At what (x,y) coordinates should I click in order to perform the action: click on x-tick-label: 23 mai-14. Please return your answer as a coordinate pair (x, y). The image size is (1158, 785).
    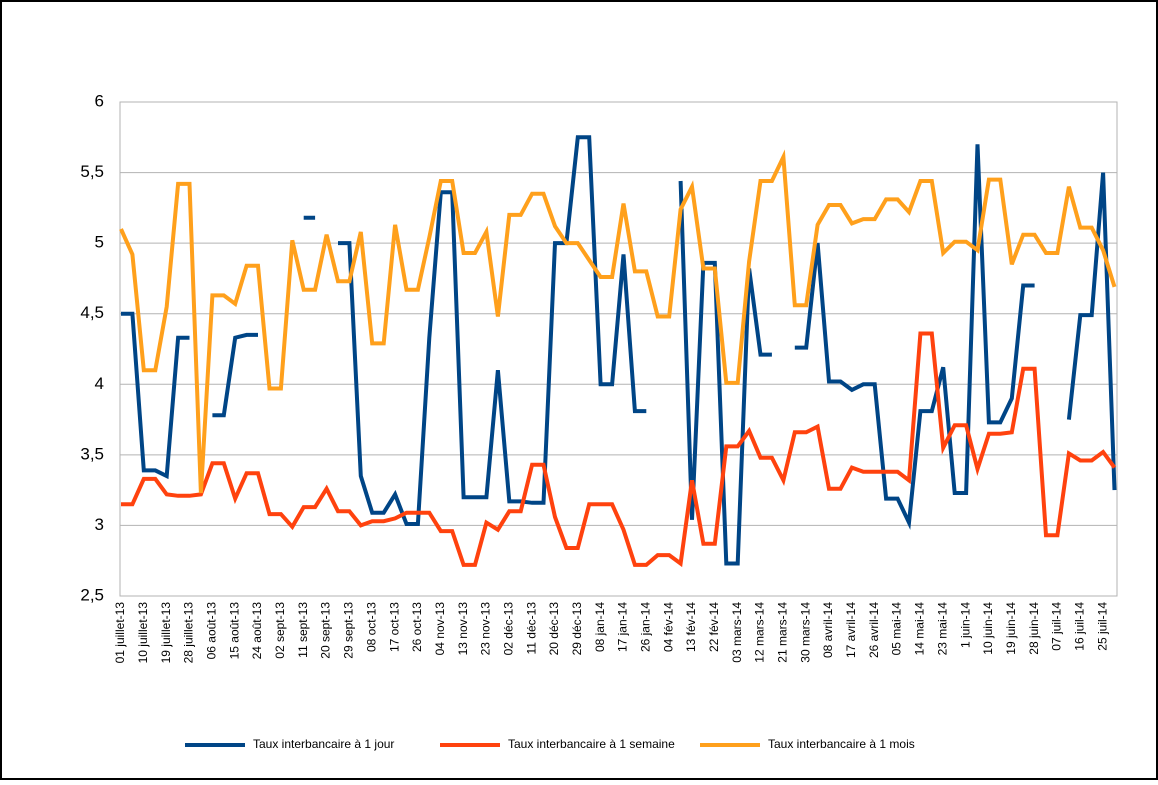
    Looking at the image, I should click on (942, 629).